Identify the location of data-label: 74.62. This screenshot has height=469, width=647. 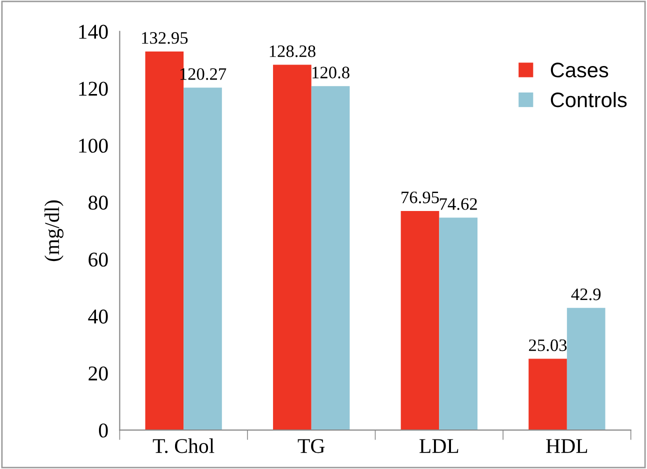
(458, 204).